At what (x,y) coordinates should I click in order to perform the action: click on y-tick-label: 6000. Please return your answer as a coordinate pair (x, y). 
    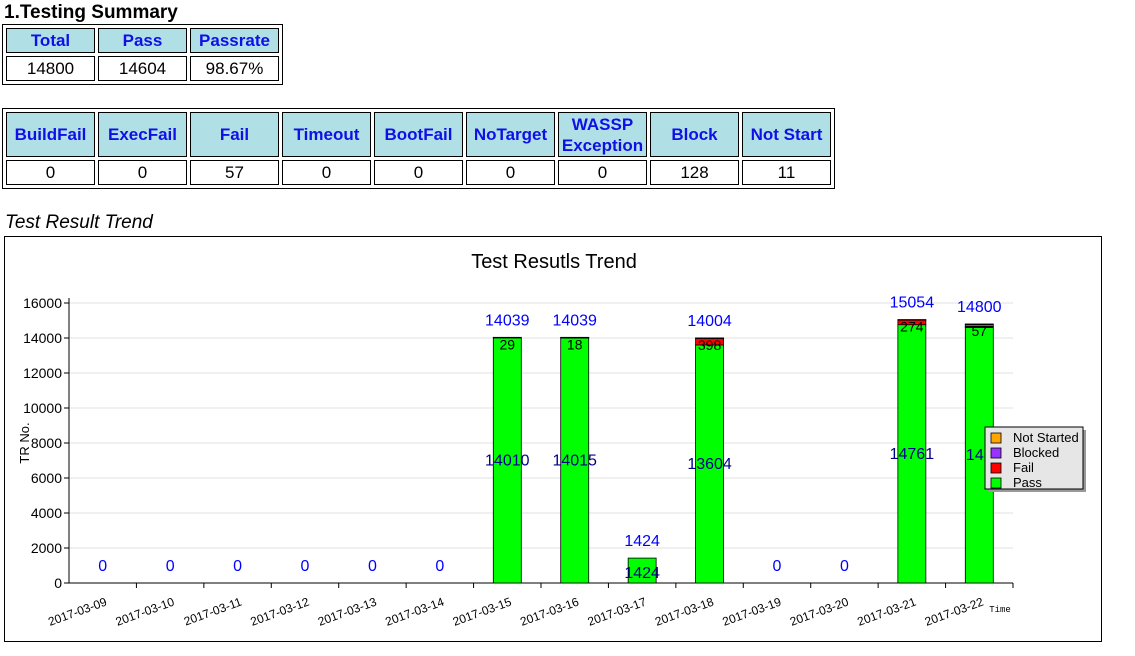
    Looking at the image, I should click on (46, 478).